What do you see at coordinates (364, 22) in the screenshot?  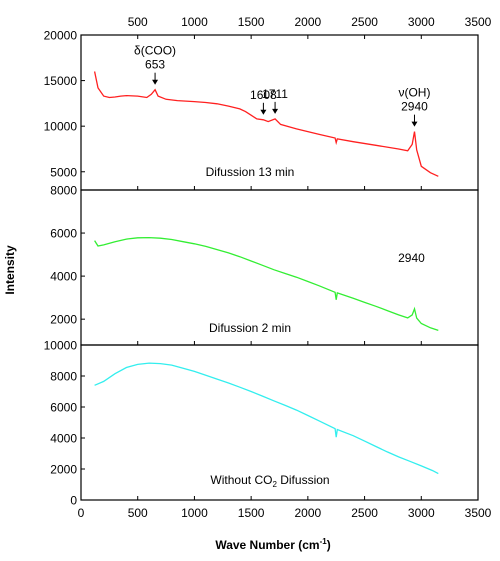 I see `top-x-tick-label: 2500` at bounding box center [364, 22].